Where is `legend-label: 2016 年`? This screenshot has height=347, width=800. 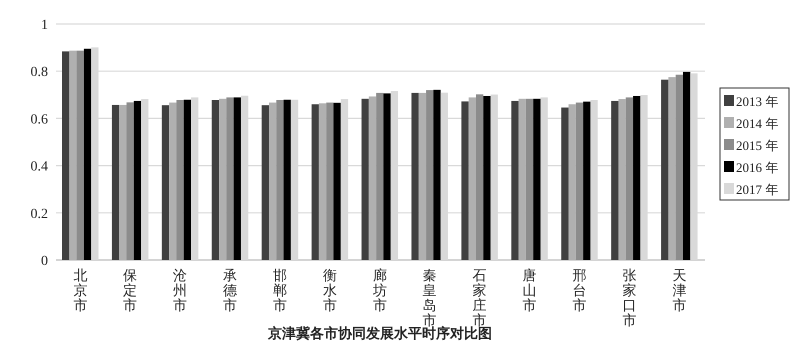
legend-label: 2016 年 is located at coordinates (757, 167).